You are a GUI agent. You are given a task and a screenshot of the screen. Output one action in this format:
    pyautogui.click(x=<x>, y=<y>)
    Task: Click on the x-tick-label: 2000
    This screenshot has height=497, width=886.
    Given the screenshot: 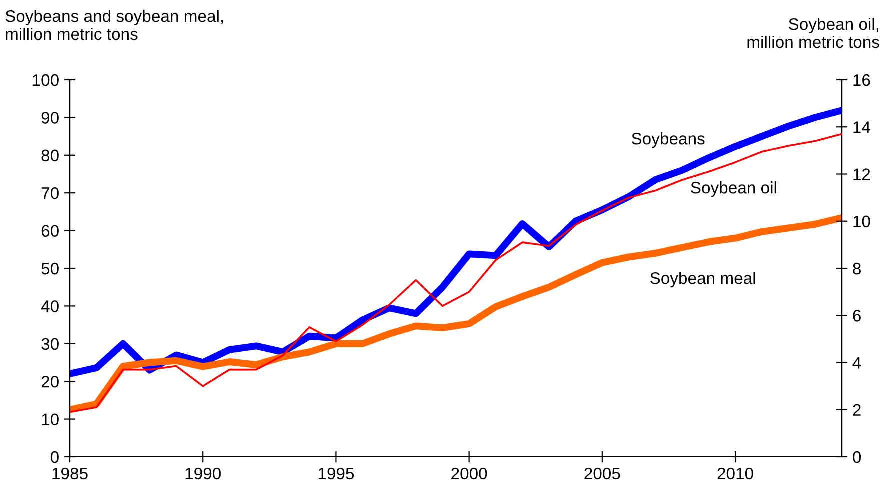 What is the action you would take?
    pyautogui.click(x=470, y=474)
    